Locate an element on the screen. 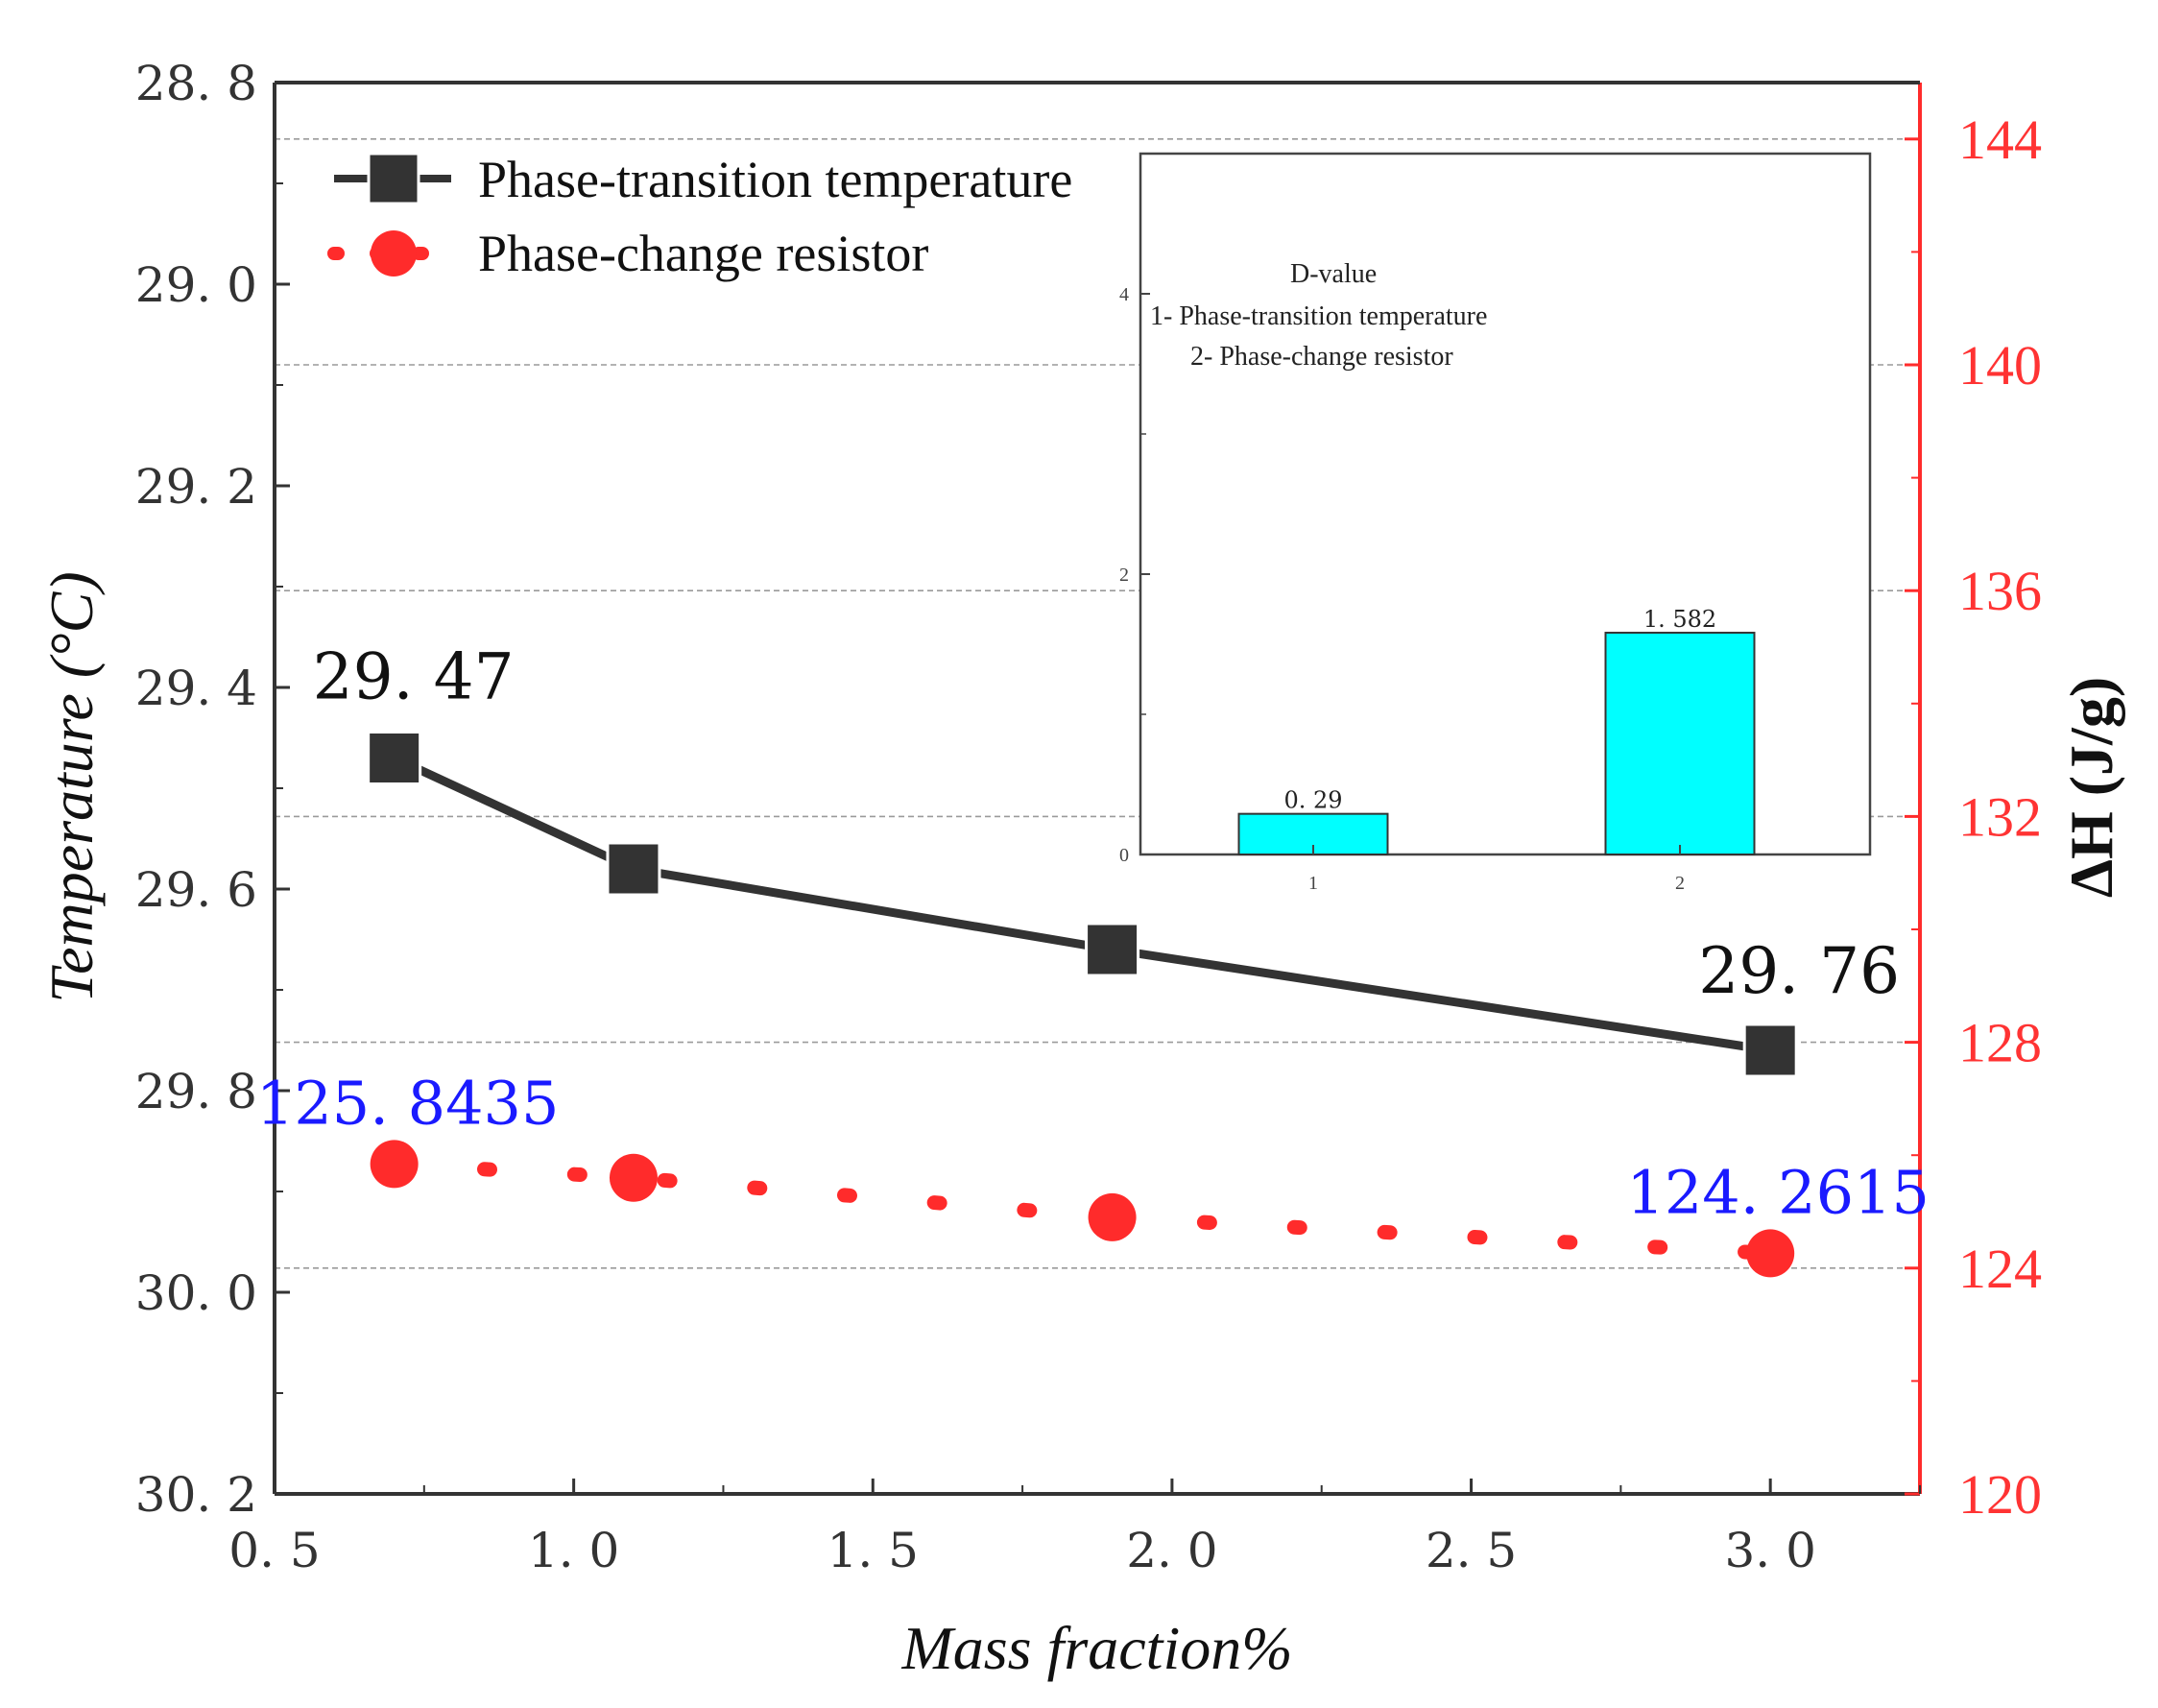 This screenshot has height=1708, width=2158. inset-title-line: 2- Phase-change resistor is located at coordinates (1322, 357).